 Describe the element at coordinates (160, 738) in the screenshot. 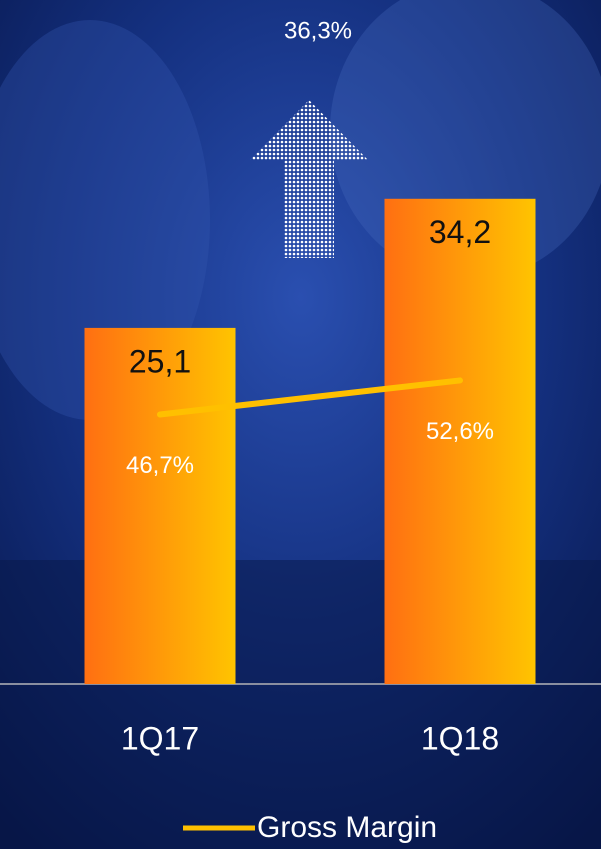

I see `x-tick-label: 1Q17` at that location.